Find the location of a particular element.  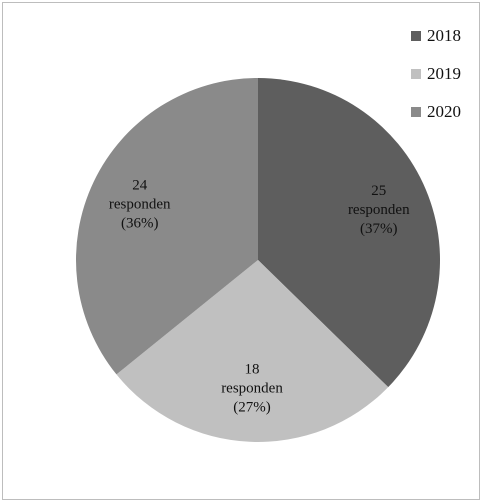

legend-swatch-2020 is located at coordinates (416, 112).